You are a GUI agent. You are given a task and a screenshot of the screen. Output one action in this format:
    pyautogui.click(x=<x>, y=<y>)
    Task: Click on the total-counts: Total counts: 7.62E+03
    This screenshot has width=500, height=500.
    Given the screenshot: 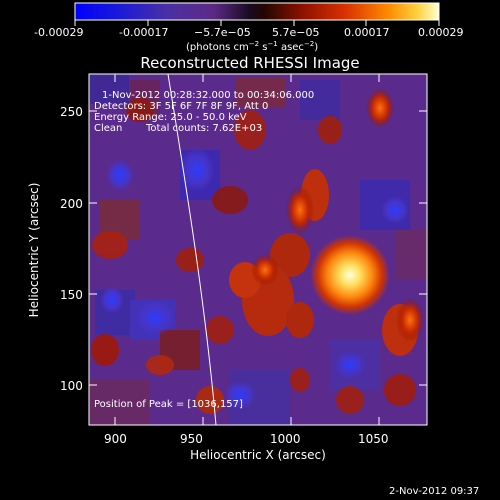 What is the action you would take?
    pyautogui.click(x=203, y=128)
    